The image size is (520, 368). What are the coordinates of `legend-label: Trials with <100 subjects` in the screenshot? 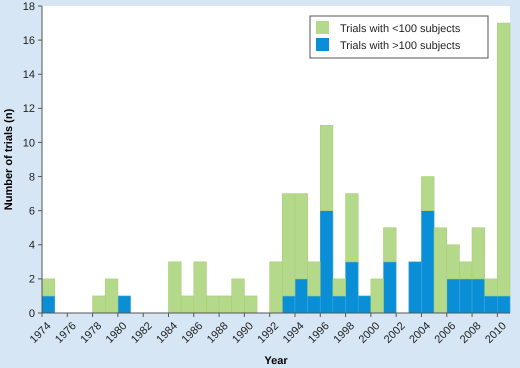 It's located at (400, 28).